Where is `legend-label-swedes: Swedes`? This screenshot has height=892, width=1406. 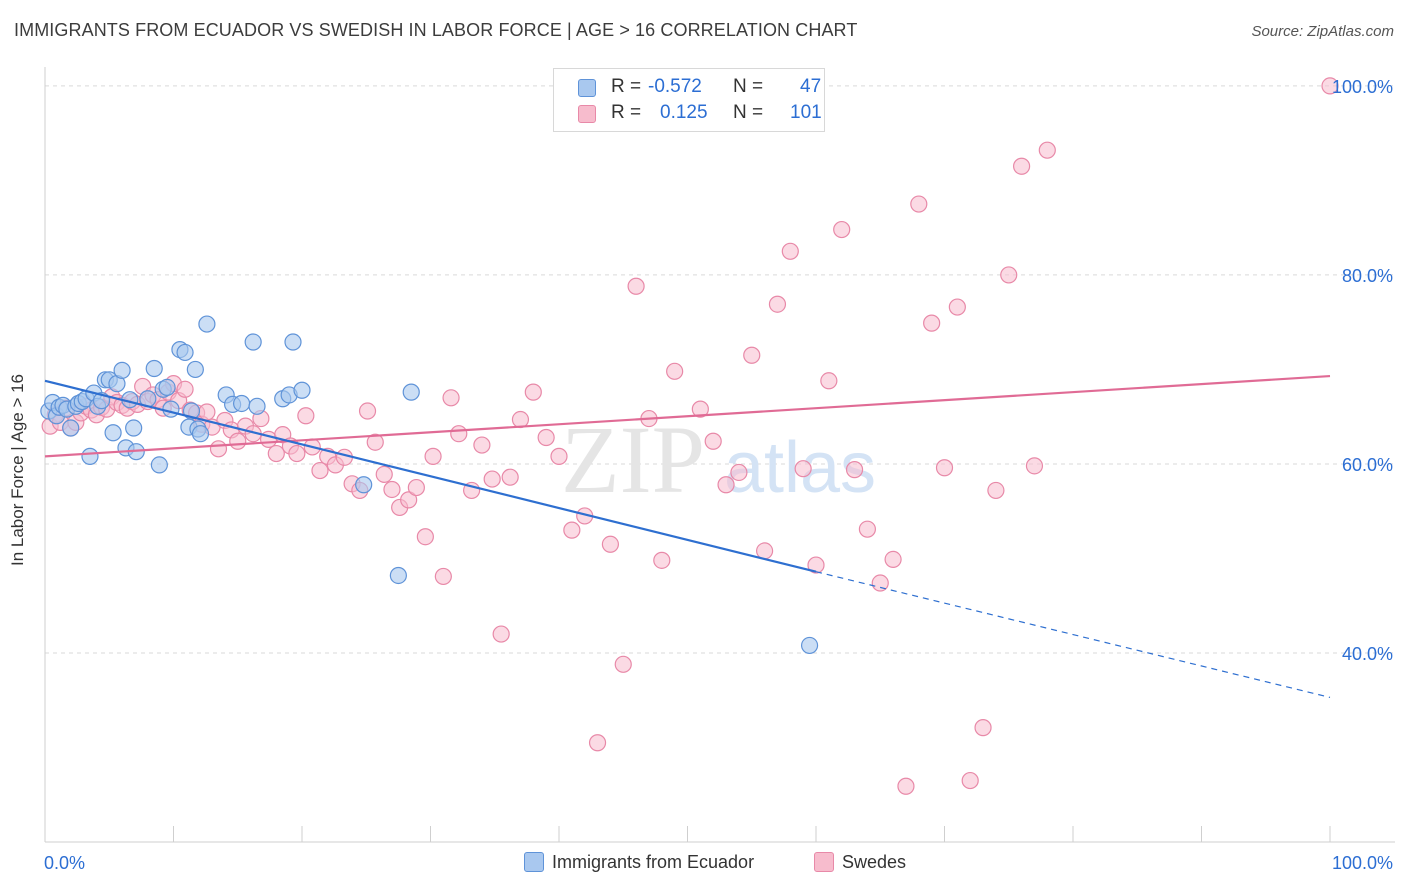 legend-label-swedes: Swedes is located at coordinates (874, 862).